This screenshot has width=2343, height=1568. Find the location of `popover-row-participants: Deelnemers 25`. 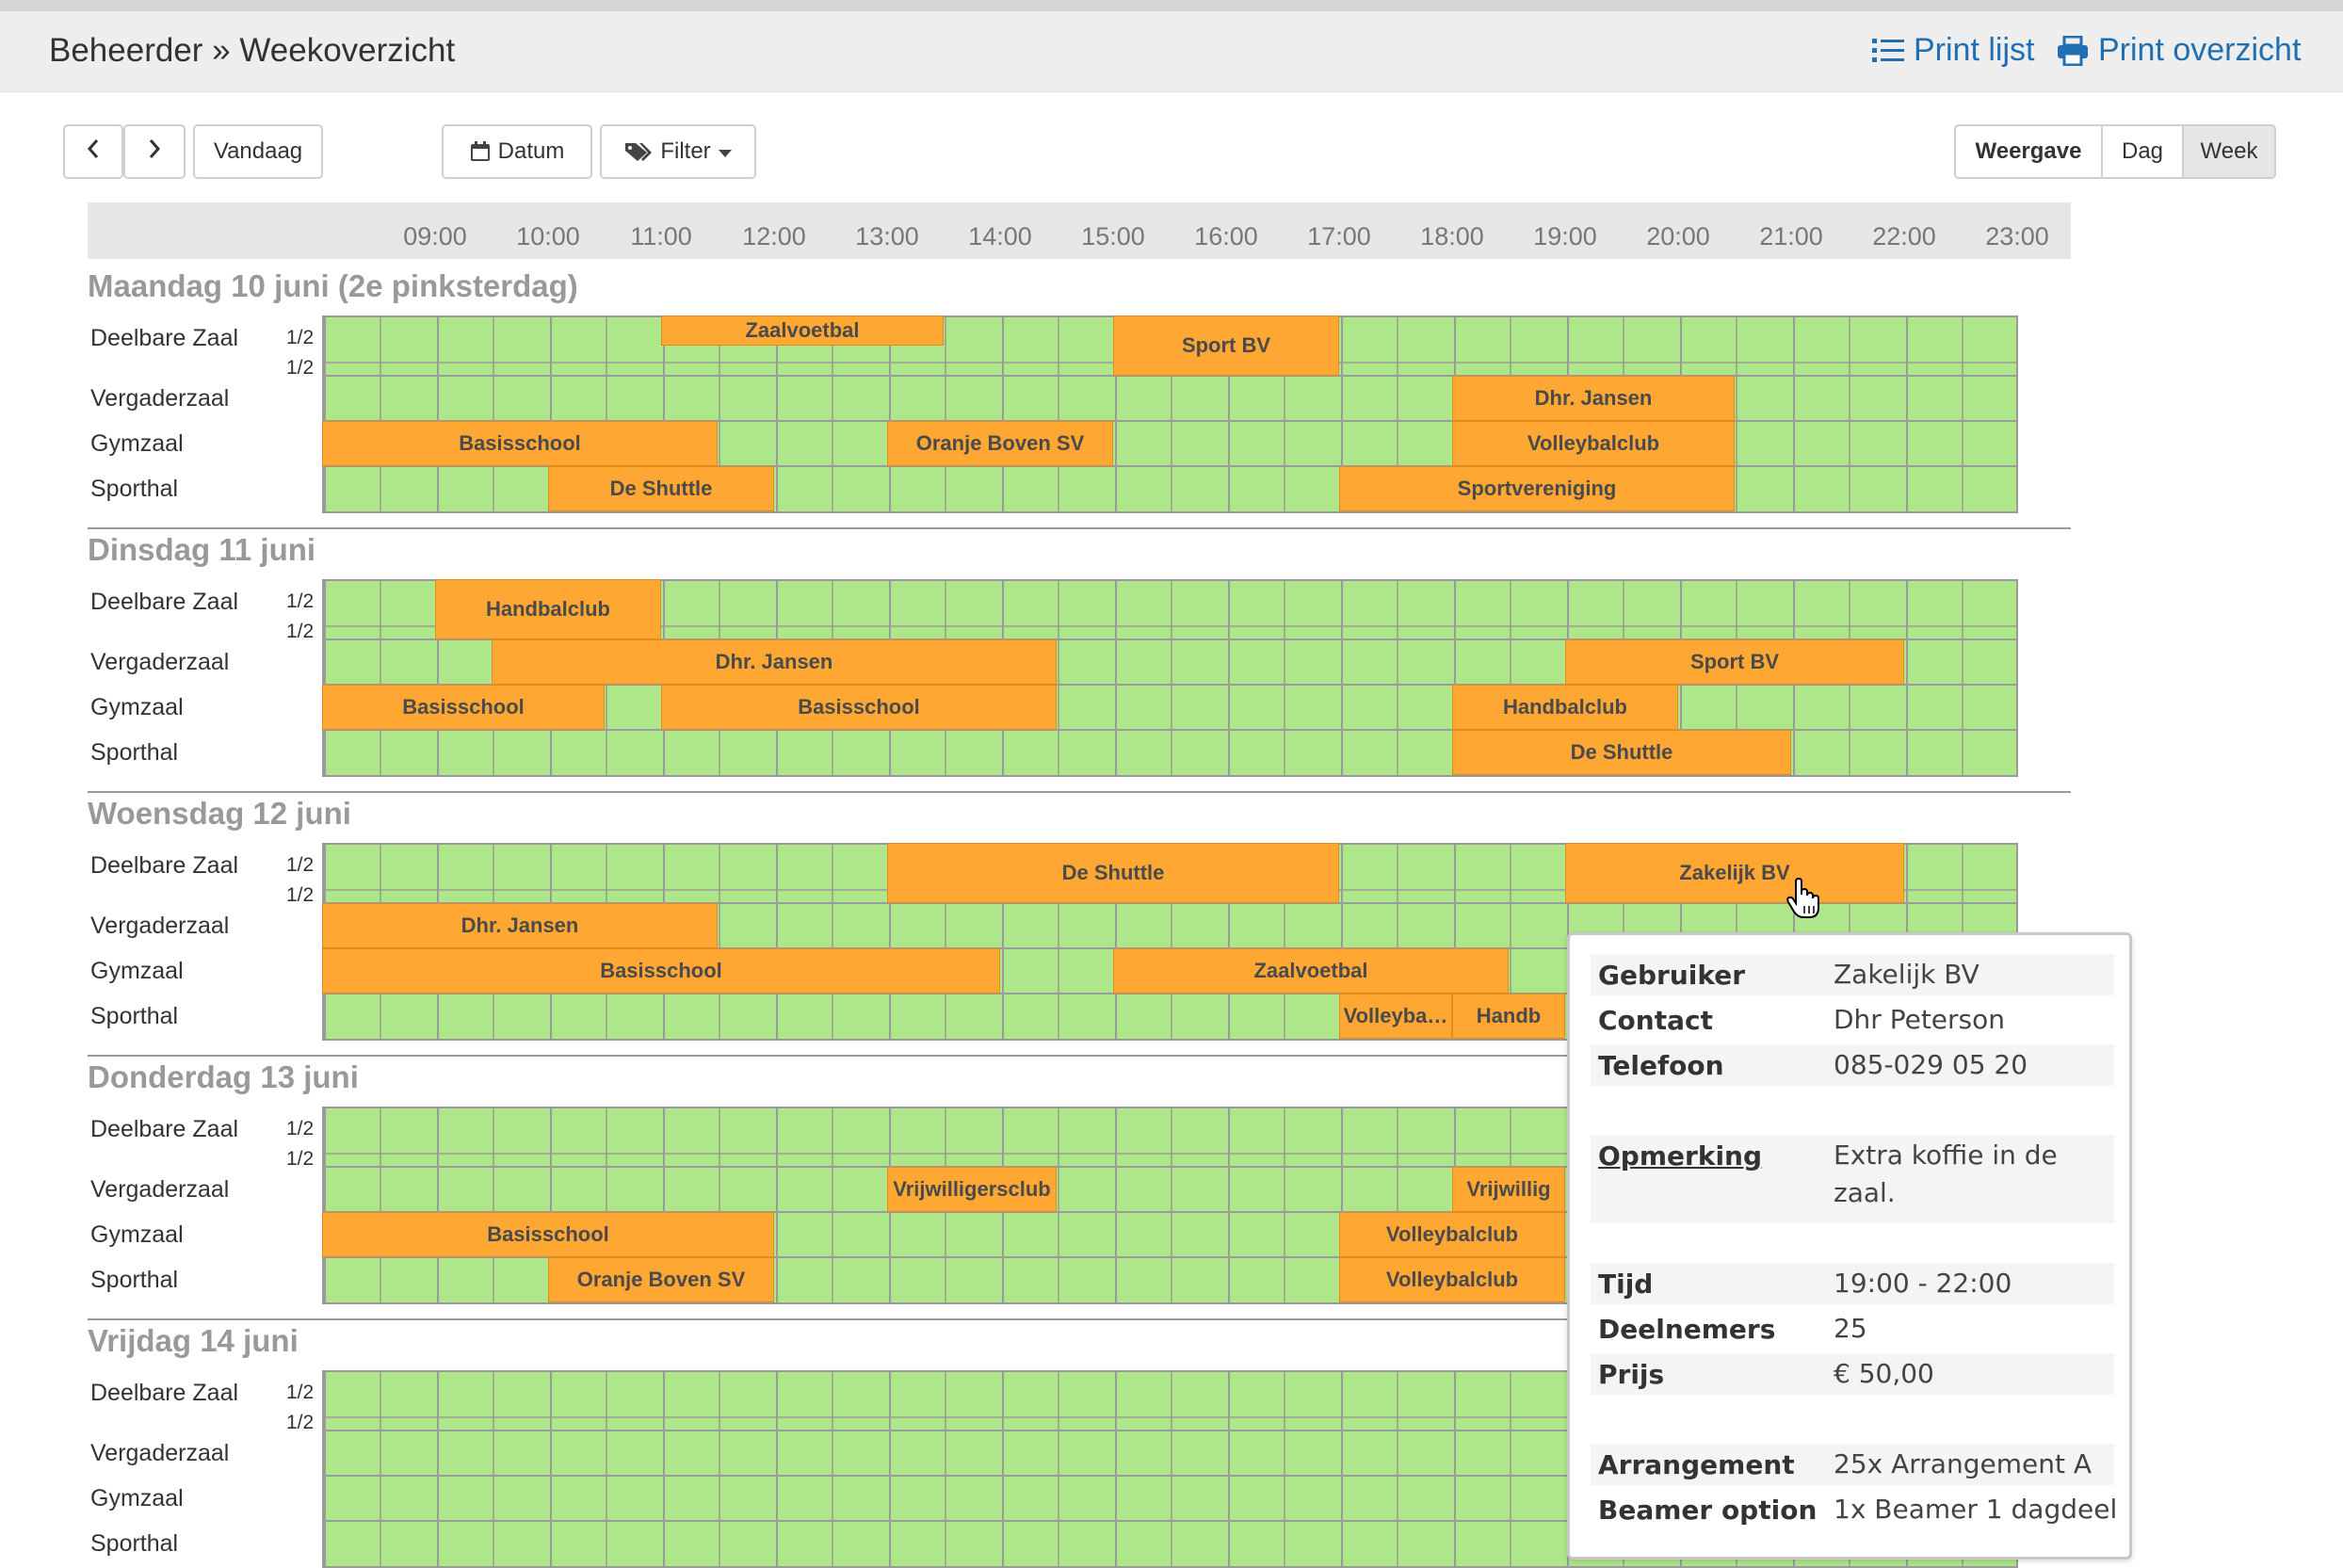

popover-row-participants: Deelnemers 25 is located at coordinates (1853, 1329).